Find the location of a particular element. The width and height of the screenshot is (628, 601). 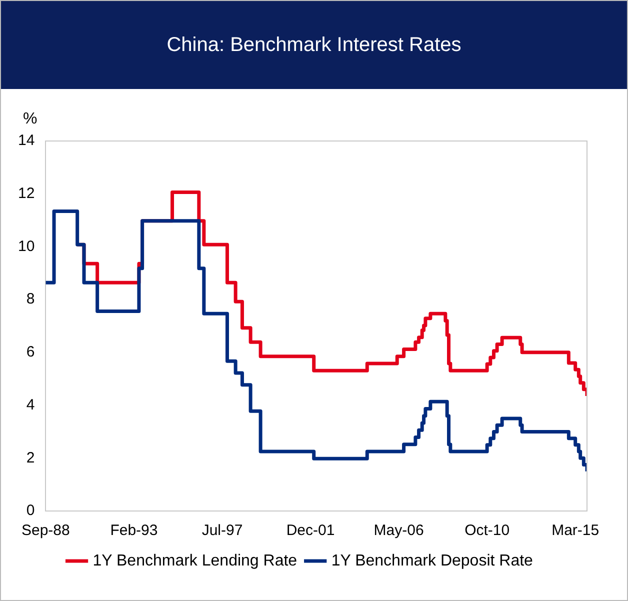

y-tick-label: 14 is located at coordinates (26, 141).